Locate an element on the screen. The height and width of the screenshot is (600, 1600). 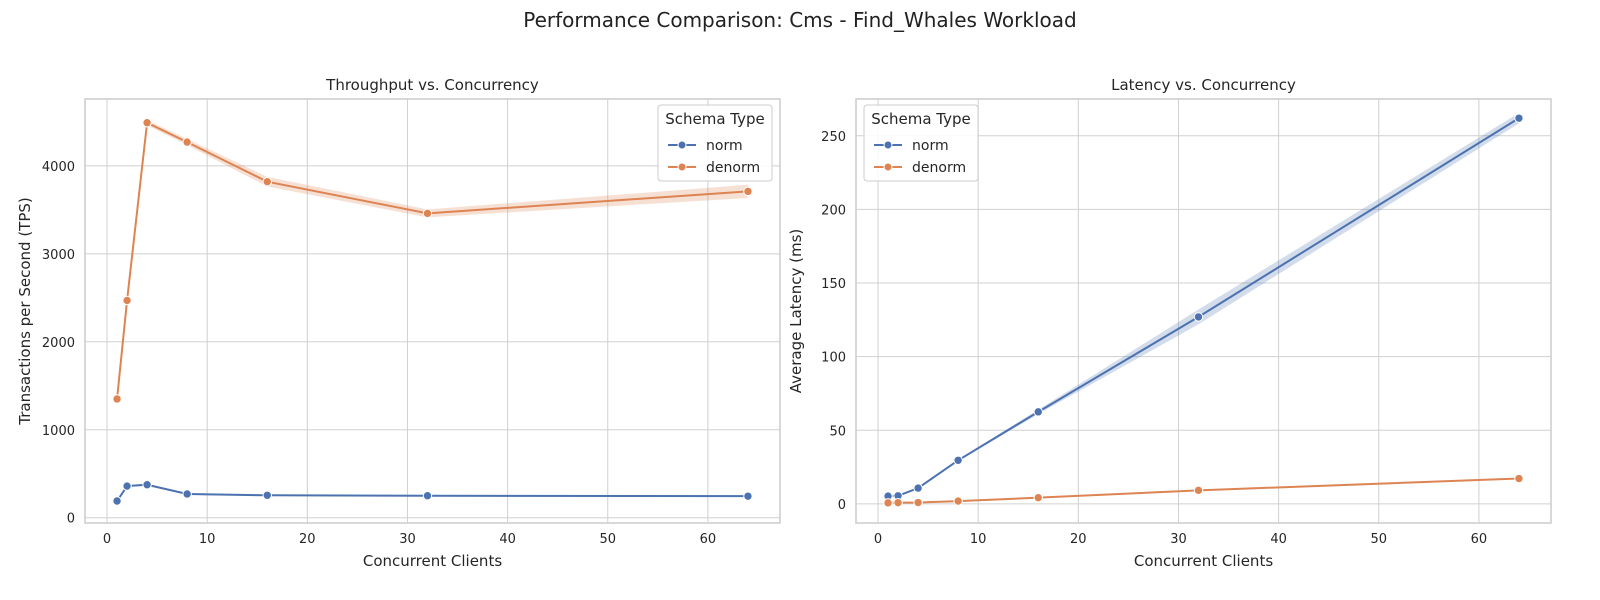
y-tick-label: 50 is located at coordinates (837, 431).